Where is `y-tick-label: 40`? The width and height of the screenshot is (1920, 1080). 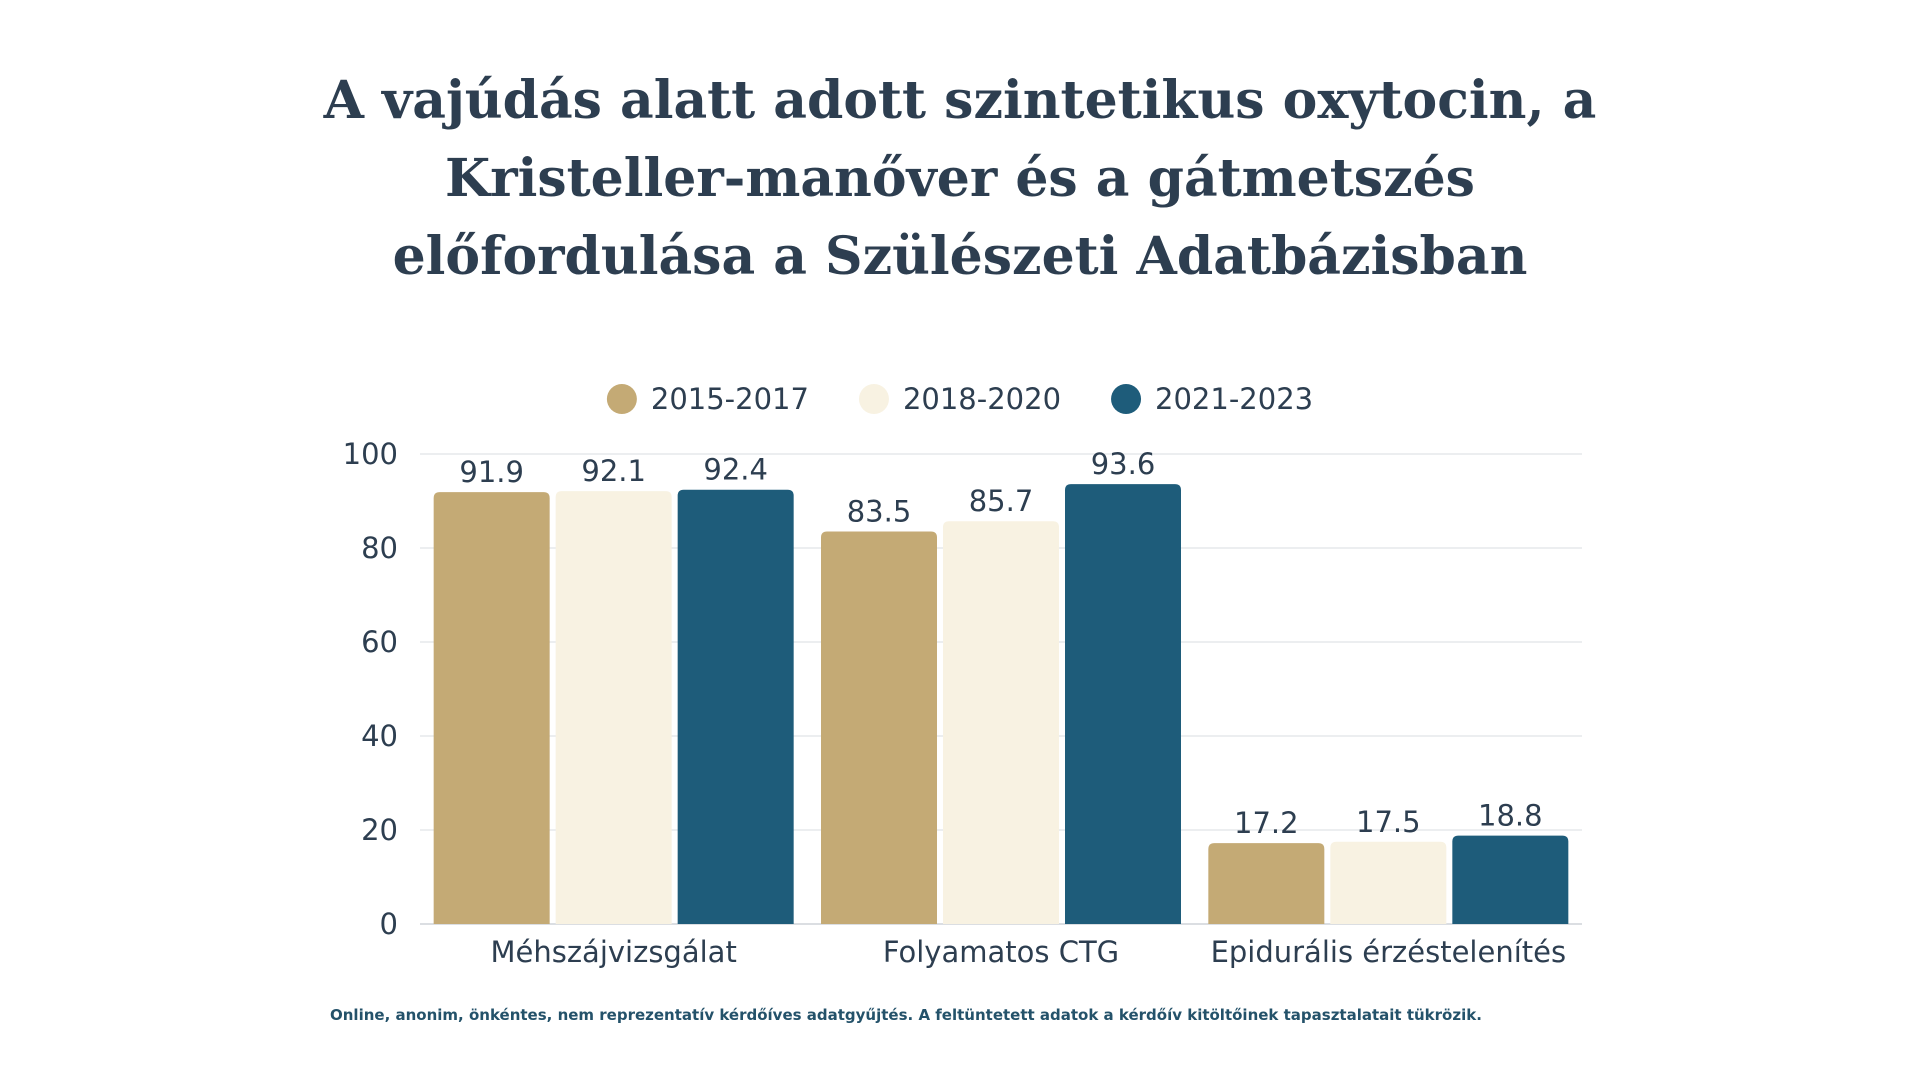 y-tick-label: 40 is located at coordinates (379, 736).